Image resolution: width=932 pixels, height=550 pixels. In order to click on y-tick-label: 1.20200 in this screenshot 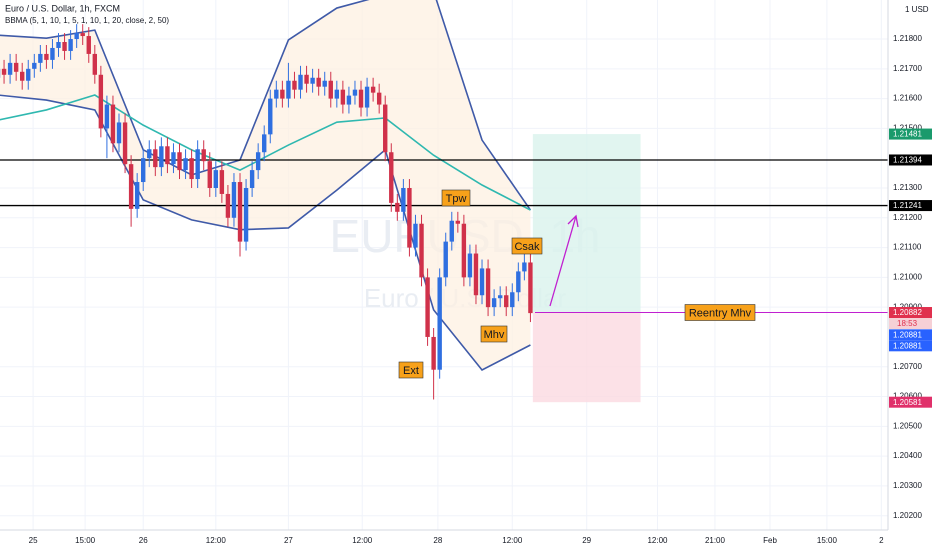, I will do `click(907, 515)`.